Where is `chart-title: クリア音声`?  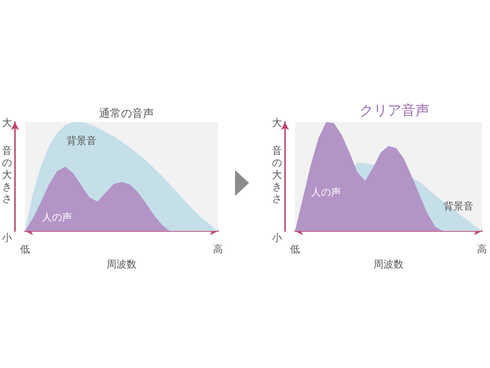 chart-title: クリア音声 is located at coordinates (395, 111).